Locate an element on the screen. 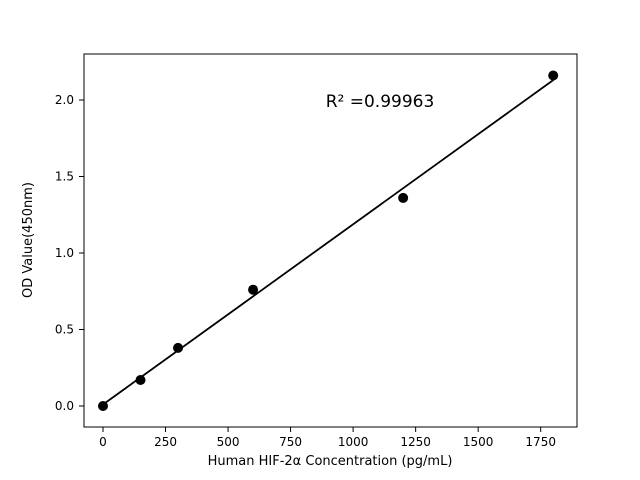  y-tick-label: 1.5 is located at coordinates (64, 177).